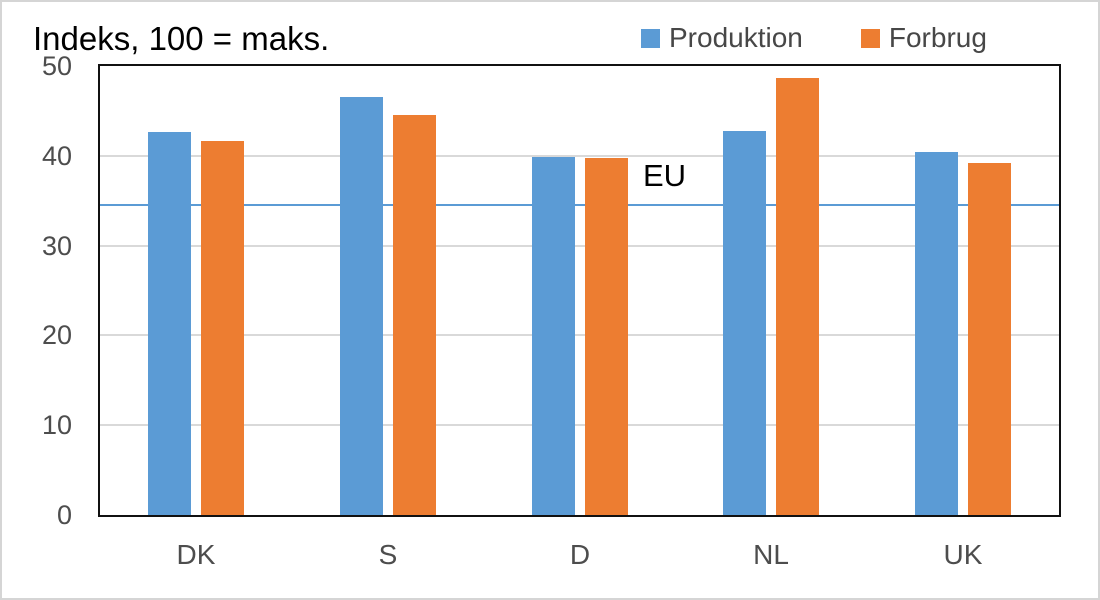  I want to click on forbrug-swatch-icon, so click(870, 38).